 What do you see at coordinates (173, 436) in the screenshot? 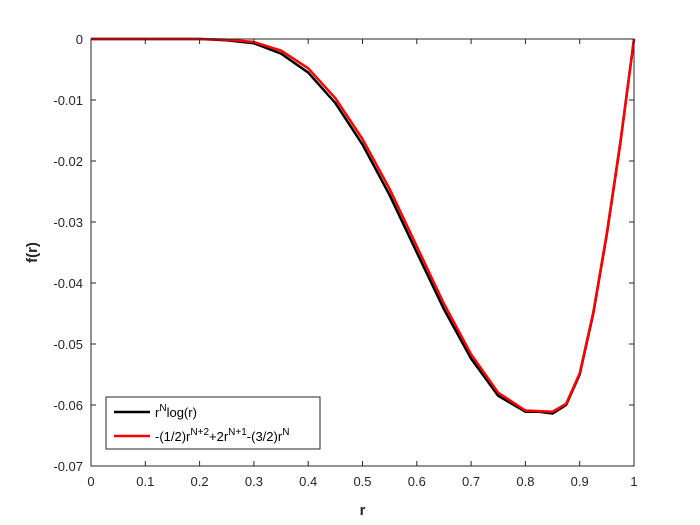
I see `legend-1-part-0: -(1/2)r` at bounding box center [173, 436].